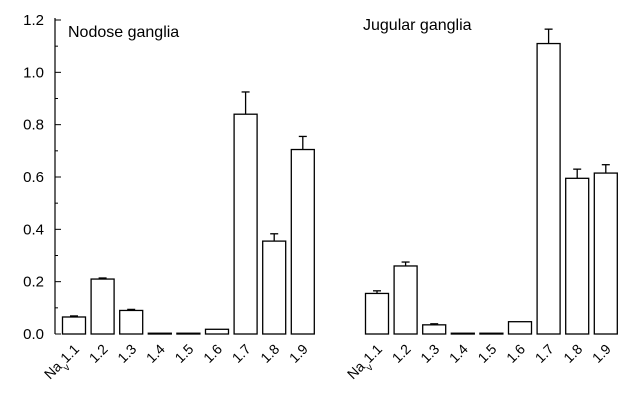  Describe the element at coordinates (33, 72) in the screenshot. I see `y-tick-label: 1.0` at that location.